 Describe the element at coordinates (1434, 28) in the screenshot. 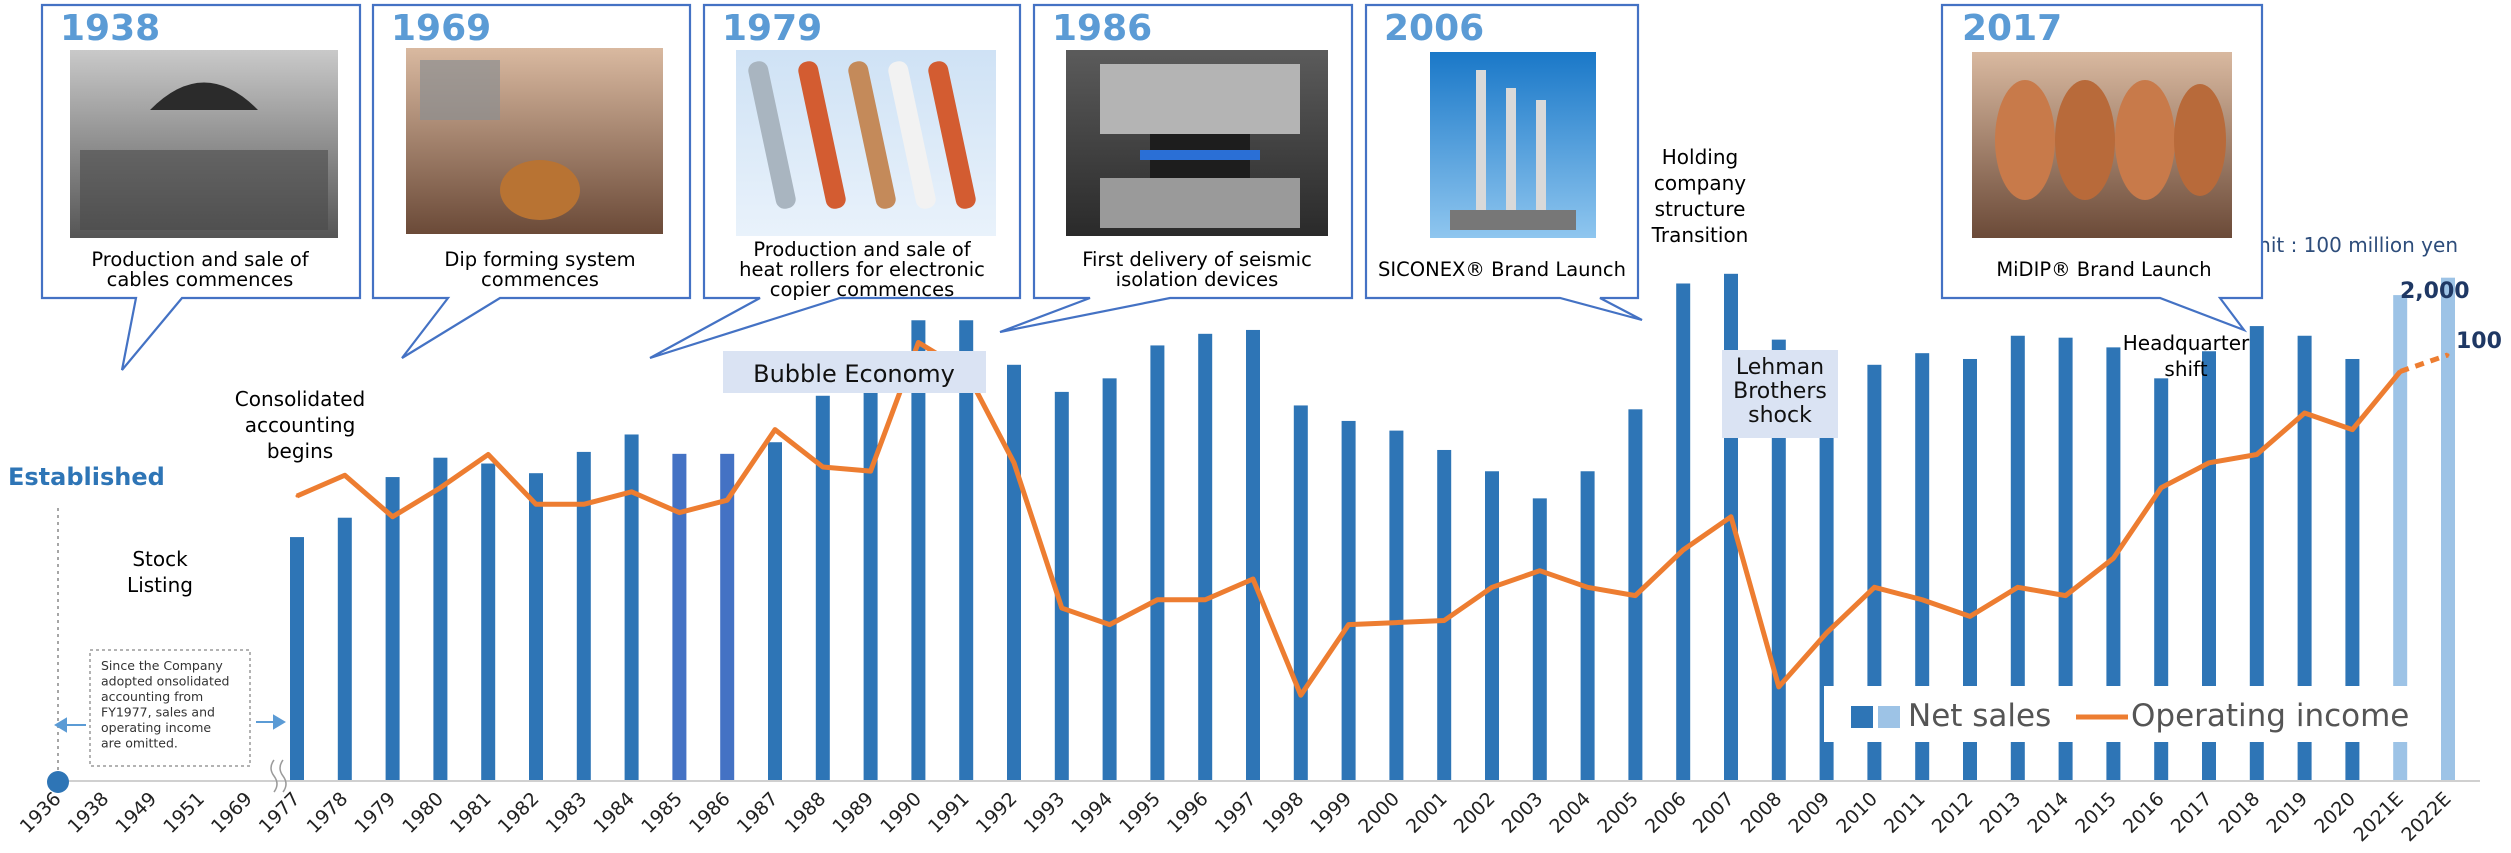

I see `callout-year: 2006` at that location.